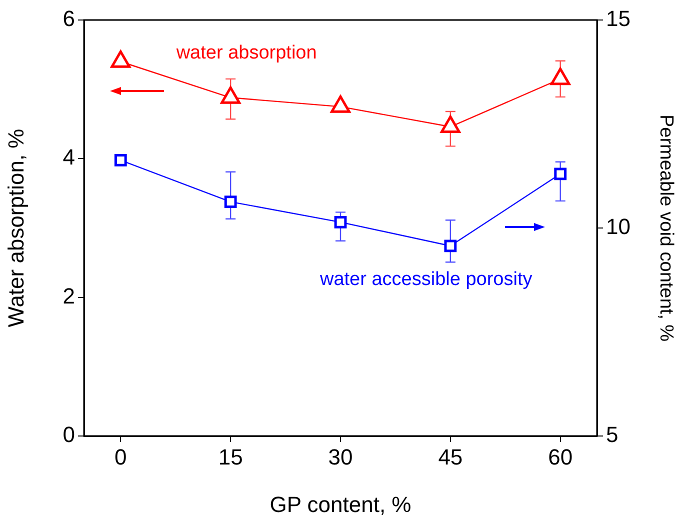  What do you see at coordinates (618, 19) in the screenshot?
I see `y2-tick-label: 15` at bounding box center [618, 19].